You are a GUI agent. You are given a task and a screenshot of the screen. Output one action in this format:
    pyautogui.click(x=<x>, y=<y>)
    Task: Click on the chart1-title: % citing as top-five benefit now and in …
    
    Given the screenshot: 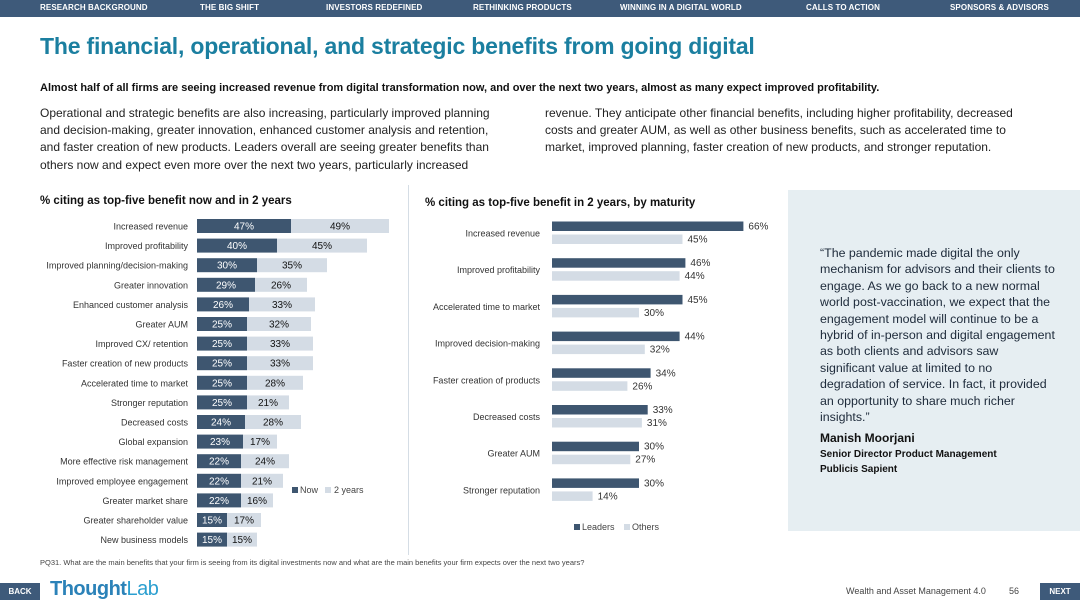 What is the action you would take?
    pyautogui.click(x=166, y=201)
    